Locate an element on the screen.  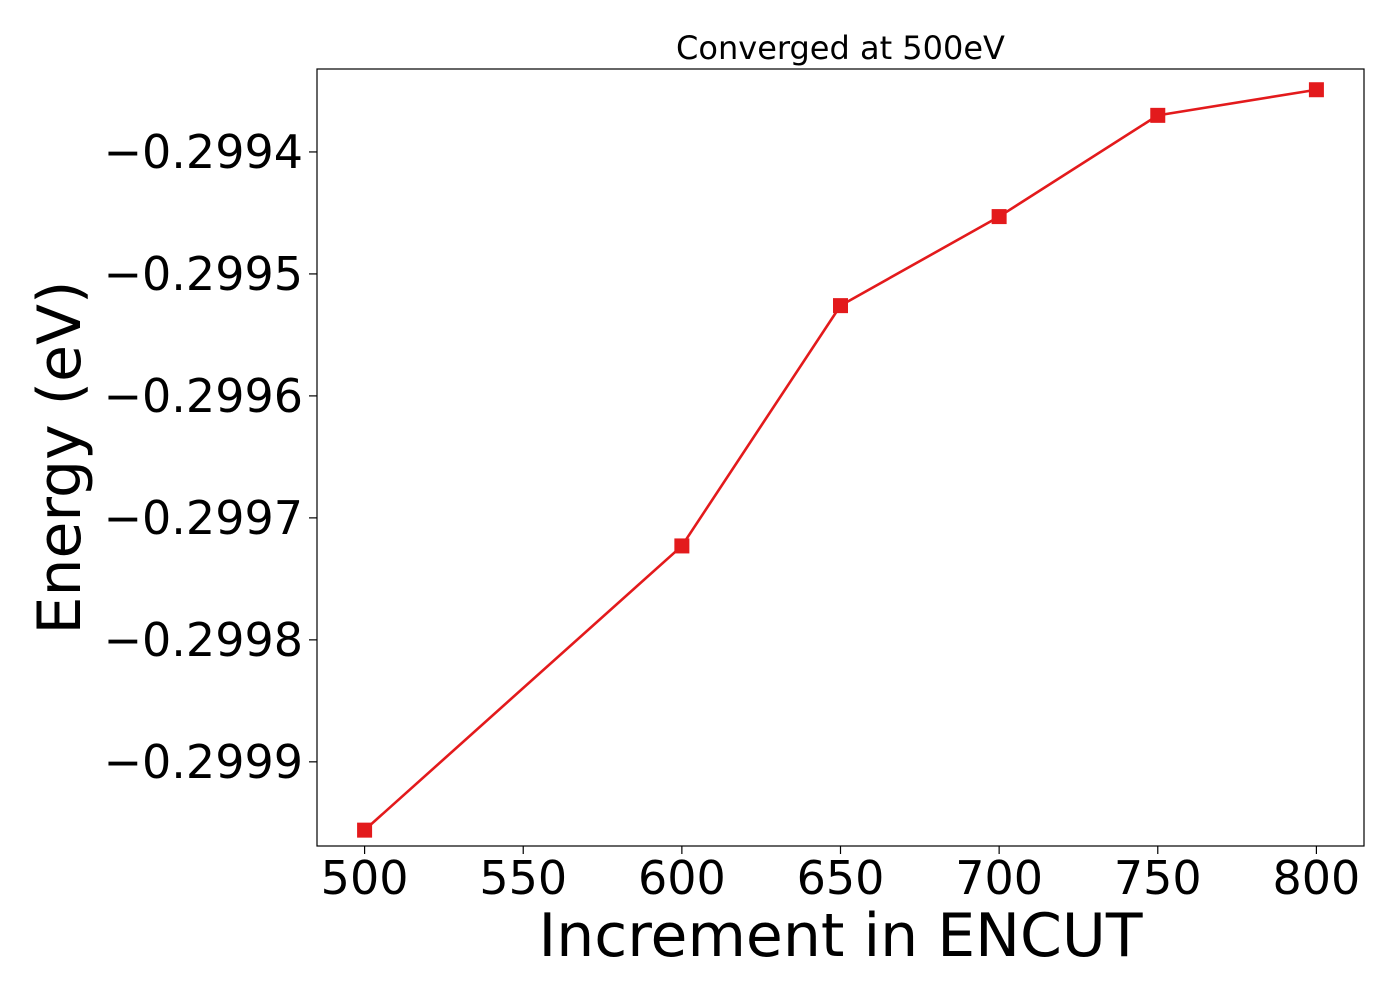
chart-title: Converged at 500eV is located at coordinates (840, 48).